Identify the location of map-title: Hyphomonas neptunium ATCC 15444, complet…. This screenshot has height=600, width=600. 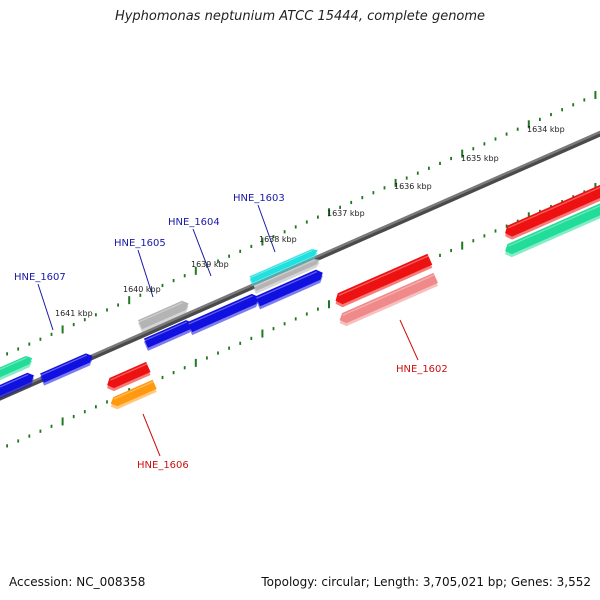
(300, 16).